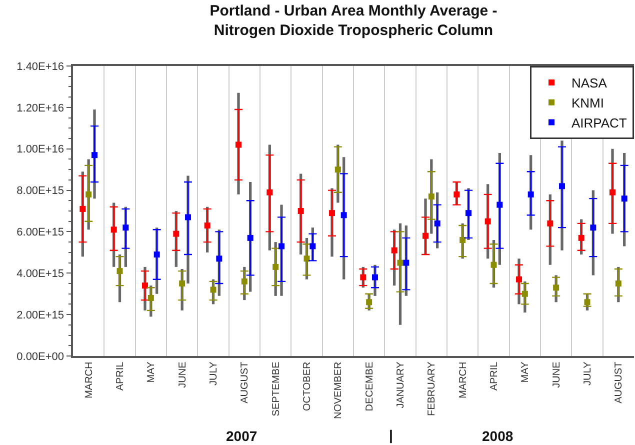 The image size is (635, 445). What do you see at coordinates (242, 436) in the screenshot?
I see `text: 2007` at bounding box center [242, 436].